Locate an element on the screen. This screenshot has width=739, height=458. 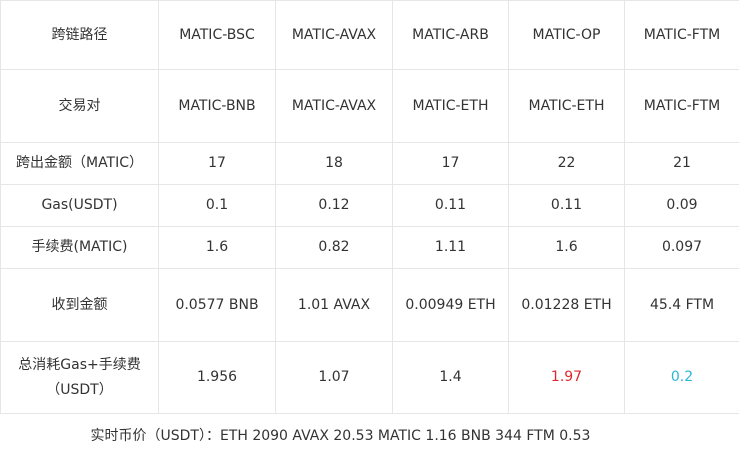
table-cell: 0.82 is located at coordinates (334, 248).